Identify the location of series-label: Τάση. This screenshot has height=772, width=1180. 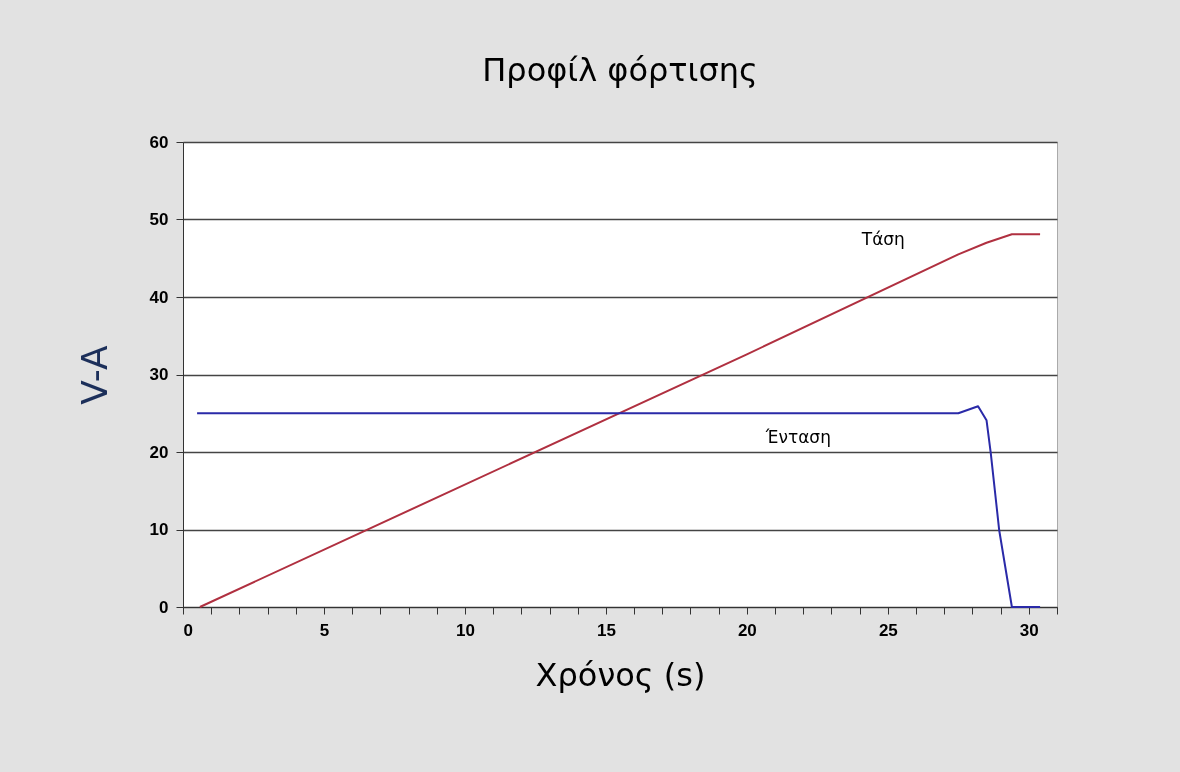
(882, 239).